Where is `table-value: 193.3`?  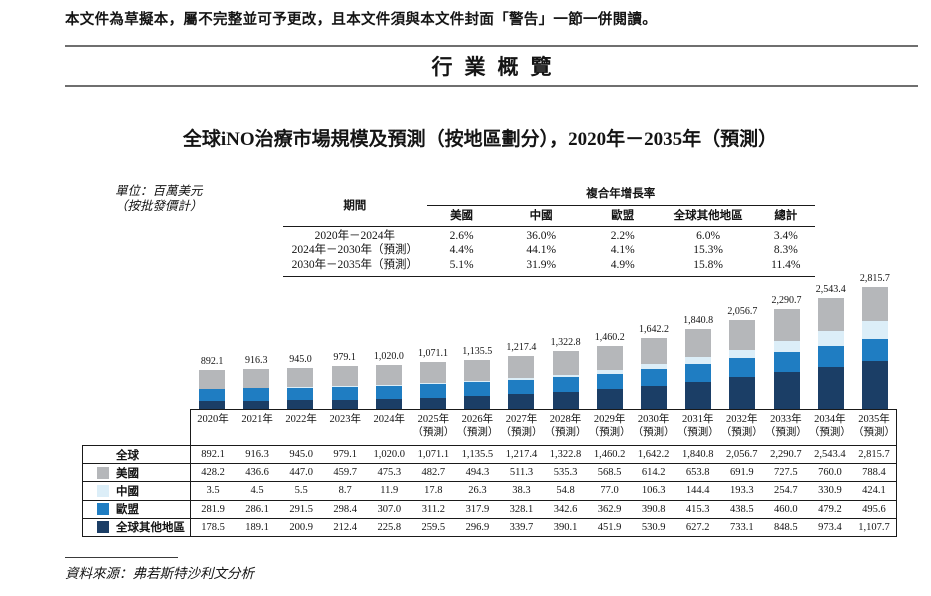
table-value: 193.3 is located at coordinates (741, 491).